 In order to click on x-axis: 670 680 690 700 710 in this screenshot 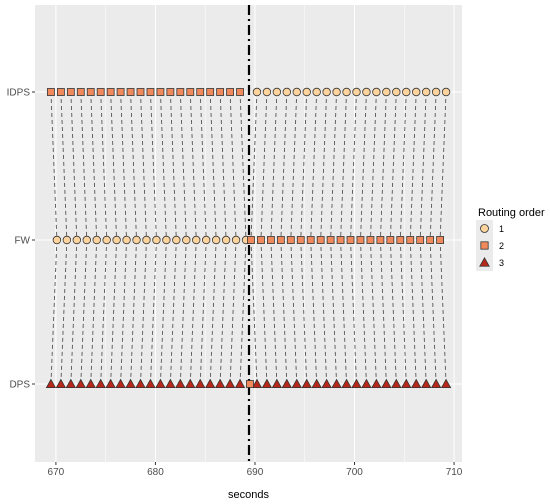, I will do `click(255, 470)`.